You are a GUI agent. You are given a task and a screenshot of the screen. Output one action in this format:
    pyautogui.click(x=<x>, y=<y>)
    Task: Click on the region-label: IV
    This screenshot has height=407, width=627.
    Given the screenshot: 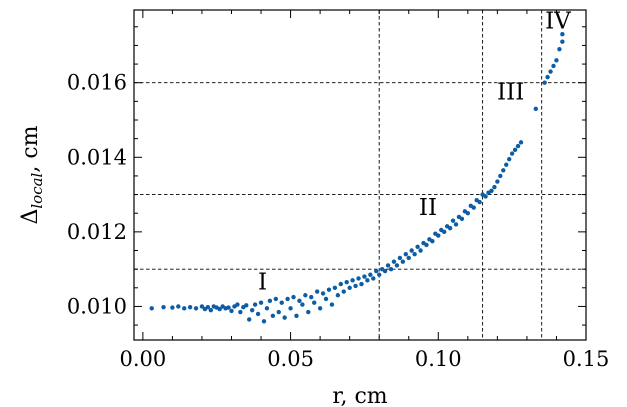 What is the action you would take?
    pyautogui.click(x=558, y=22)
    